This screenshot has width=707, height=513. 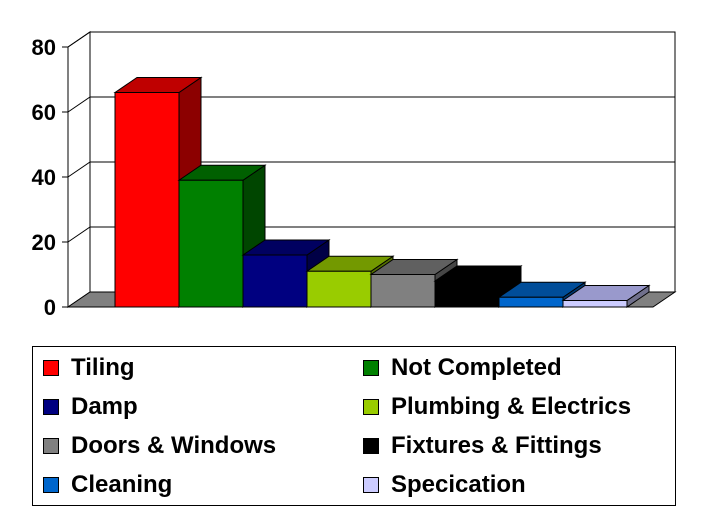 I want to click on legend-item: Cleaning, so click(x=107, y=485).